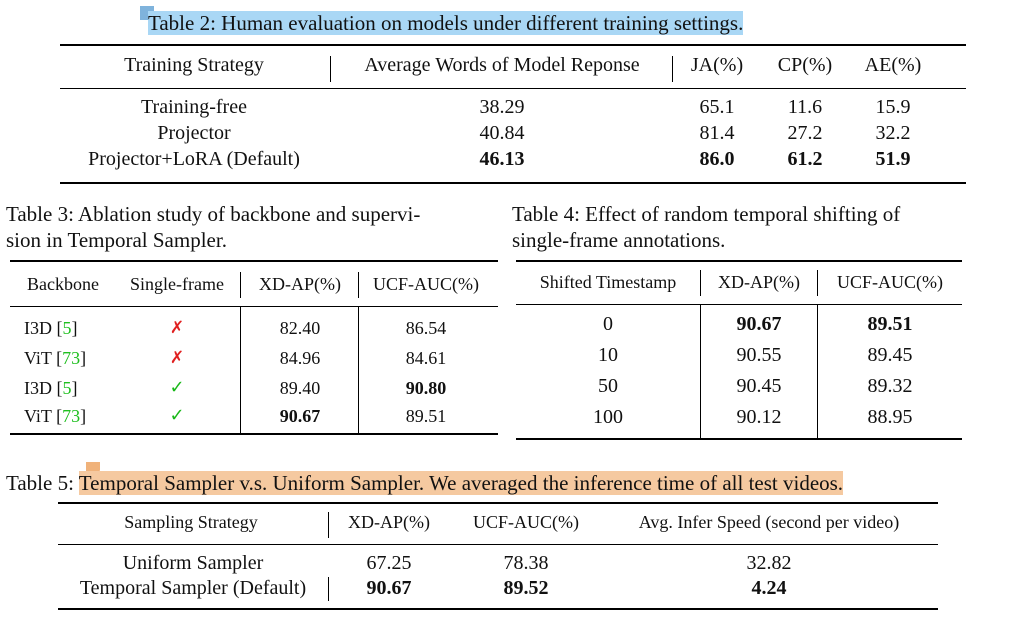  What do you see at coordinates (717, 107) in the screenshot?
I see `table-row-ja: 65.1` at bounding box center [717, 107].